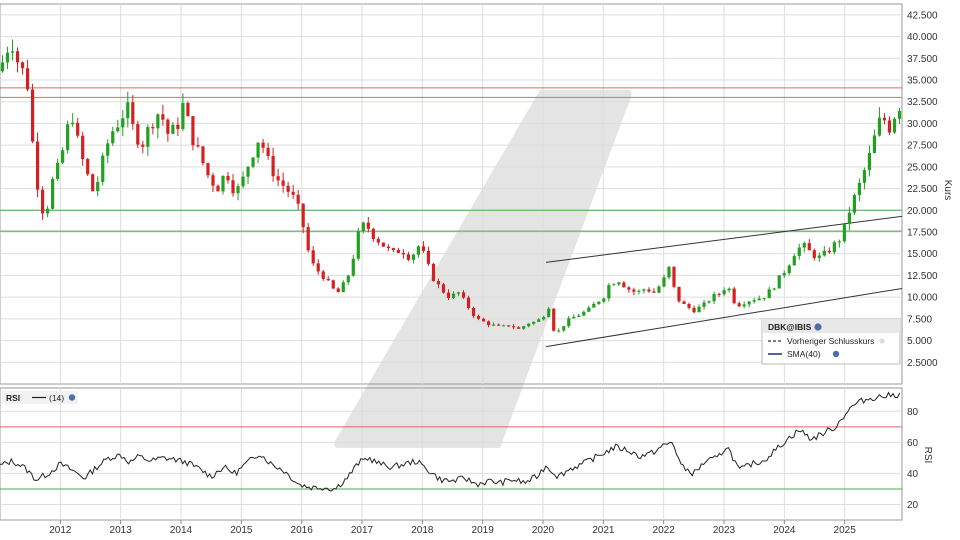 The height and width of the screenshot is (540, 960). Describe the element at coordinates (947, 190) in the screenshot. I see `price-axis-label: Kurs` at that location.